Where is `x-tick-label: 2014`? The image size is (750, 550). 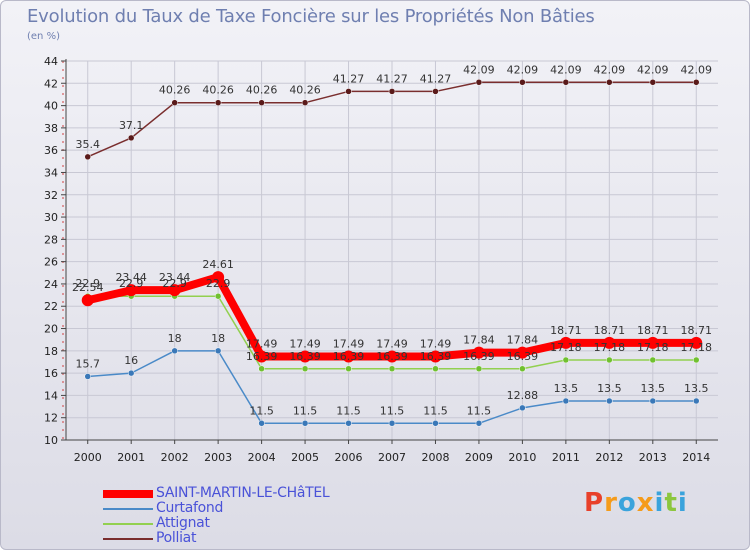
x-tick-label: 2014 is located at coordinates (696, 457).